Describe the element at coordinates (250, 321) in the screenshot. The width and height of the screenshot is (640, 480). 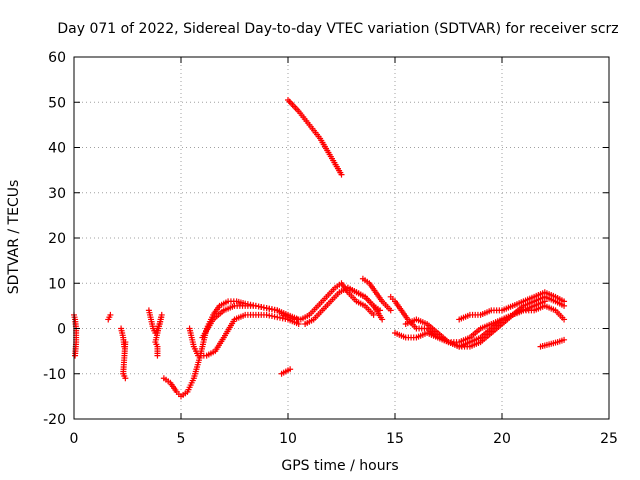
I see `series-arc-g` at that location.